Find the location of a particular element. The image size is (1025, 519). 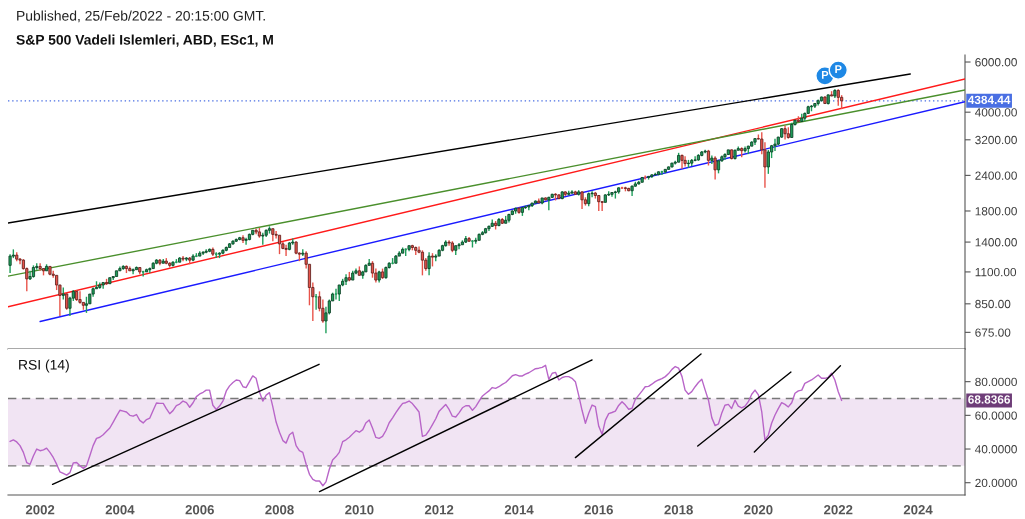

y-tick-label: 40.0000 is located at coordinates (995, 449).